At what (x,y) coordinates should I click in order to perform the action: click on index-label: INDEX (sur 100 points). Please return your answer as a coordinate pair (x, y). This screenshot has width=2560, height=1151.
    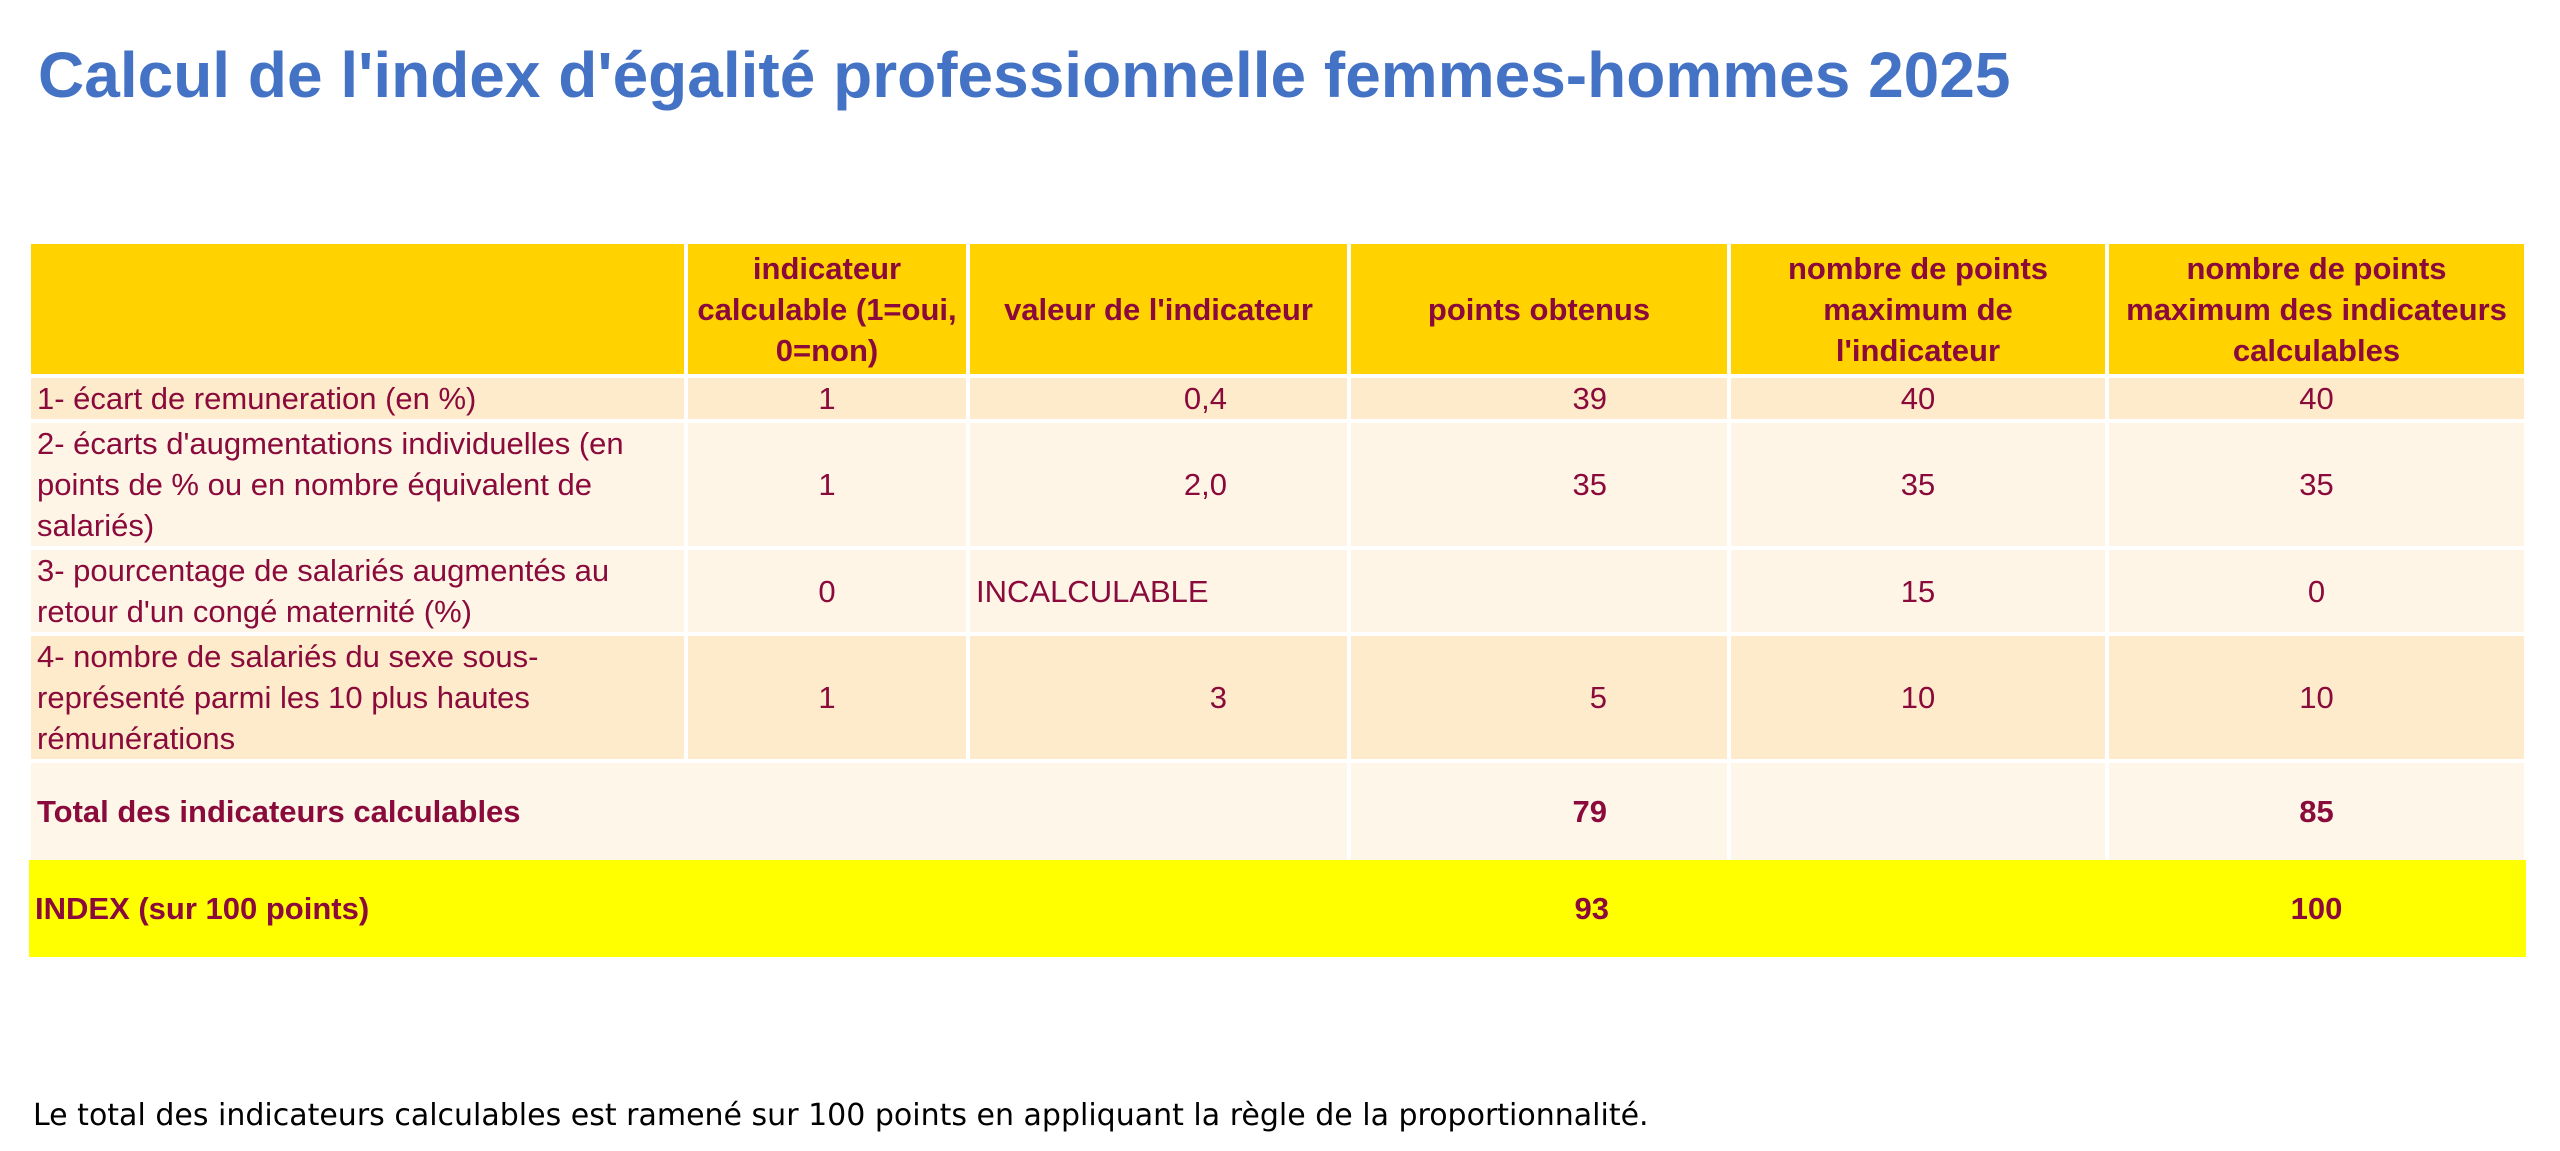
    Looking at the image, I should click on (689, 908).